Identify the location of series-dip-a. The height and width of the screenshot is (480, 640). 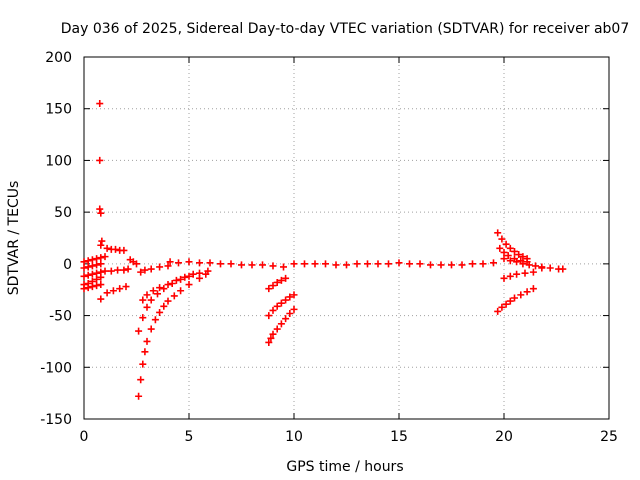
(172, 335).